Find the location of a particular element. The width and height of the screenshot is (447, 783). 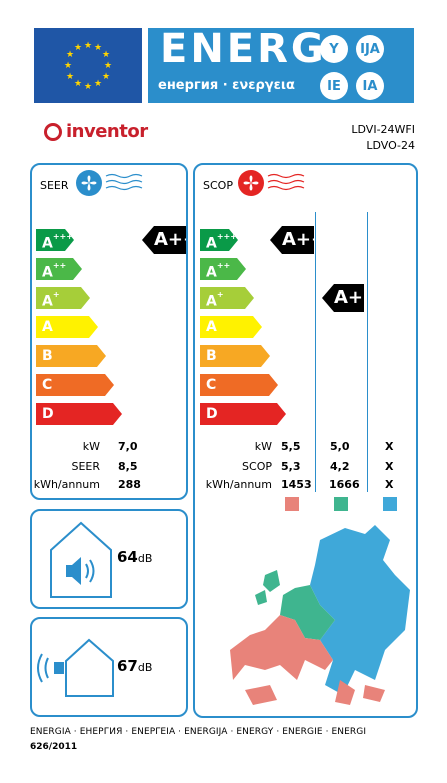

seer-class-arrow: C is located at coordinates (75, 385).